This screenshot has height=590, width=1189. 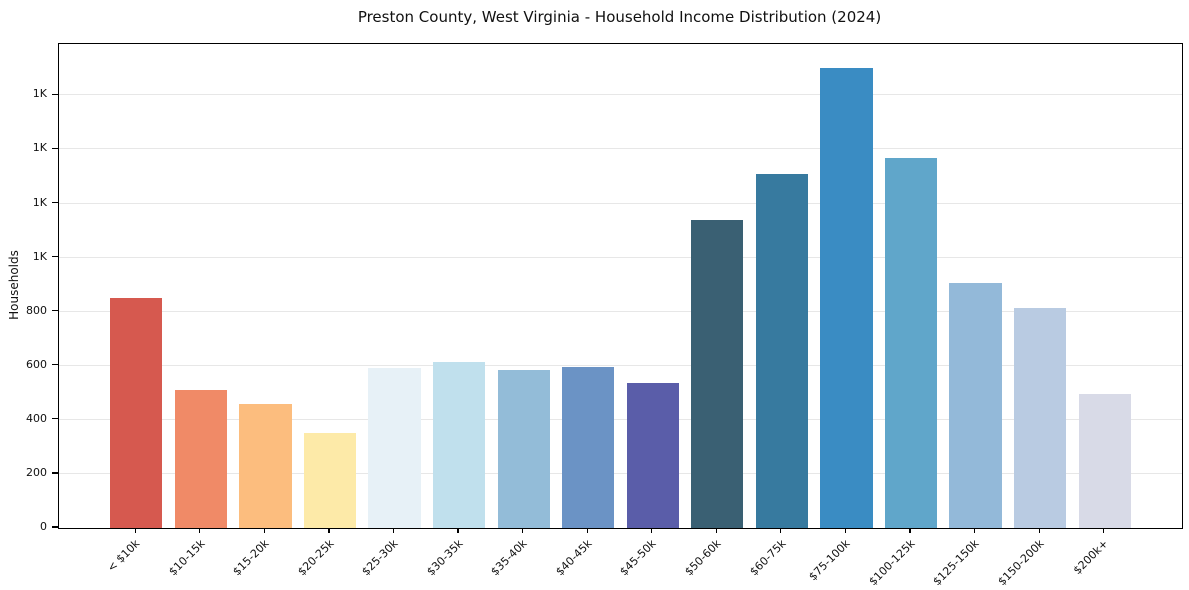 I want to click on y-axis-tick-marks, so click(x=55, y=285).